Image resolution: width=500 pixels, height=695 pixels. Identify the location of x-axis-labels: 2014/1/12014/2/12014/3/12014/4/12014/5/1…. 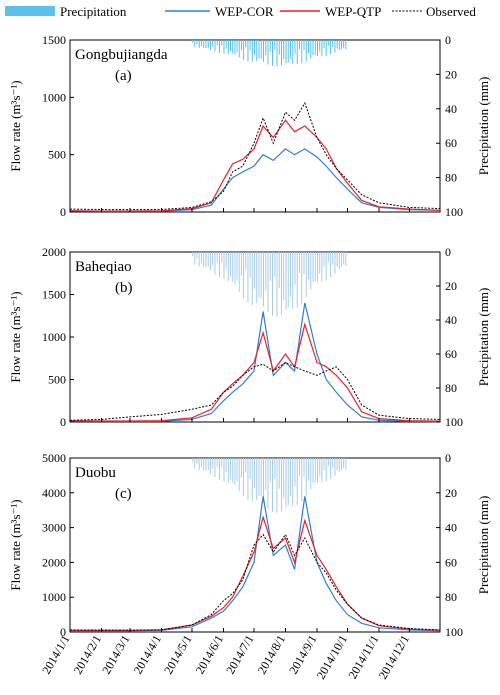
(225, 657).